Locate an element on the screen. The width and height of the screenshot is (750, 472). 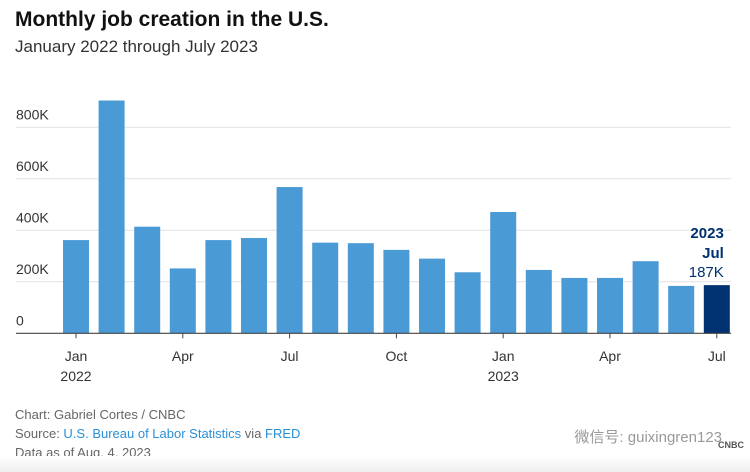
bls-link: U.S. Bureau of Labor Statistics is located at coordinates (152, 433).